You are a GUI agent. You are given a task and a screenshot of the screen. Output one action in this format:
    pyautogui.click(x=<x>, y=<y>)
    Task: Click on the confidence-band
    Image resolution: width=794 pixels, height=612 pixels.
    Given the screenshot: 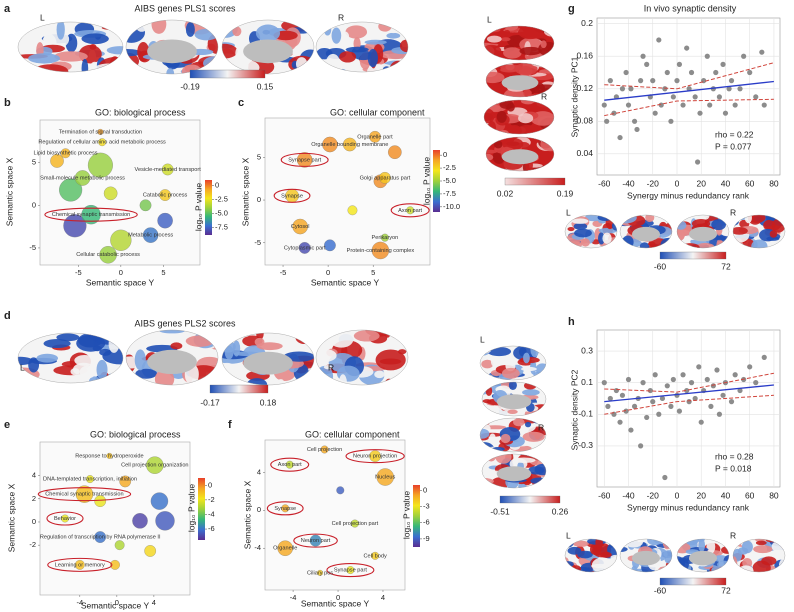 What is the action you would take?
    pyautogui.click(x=689, y=76)
    